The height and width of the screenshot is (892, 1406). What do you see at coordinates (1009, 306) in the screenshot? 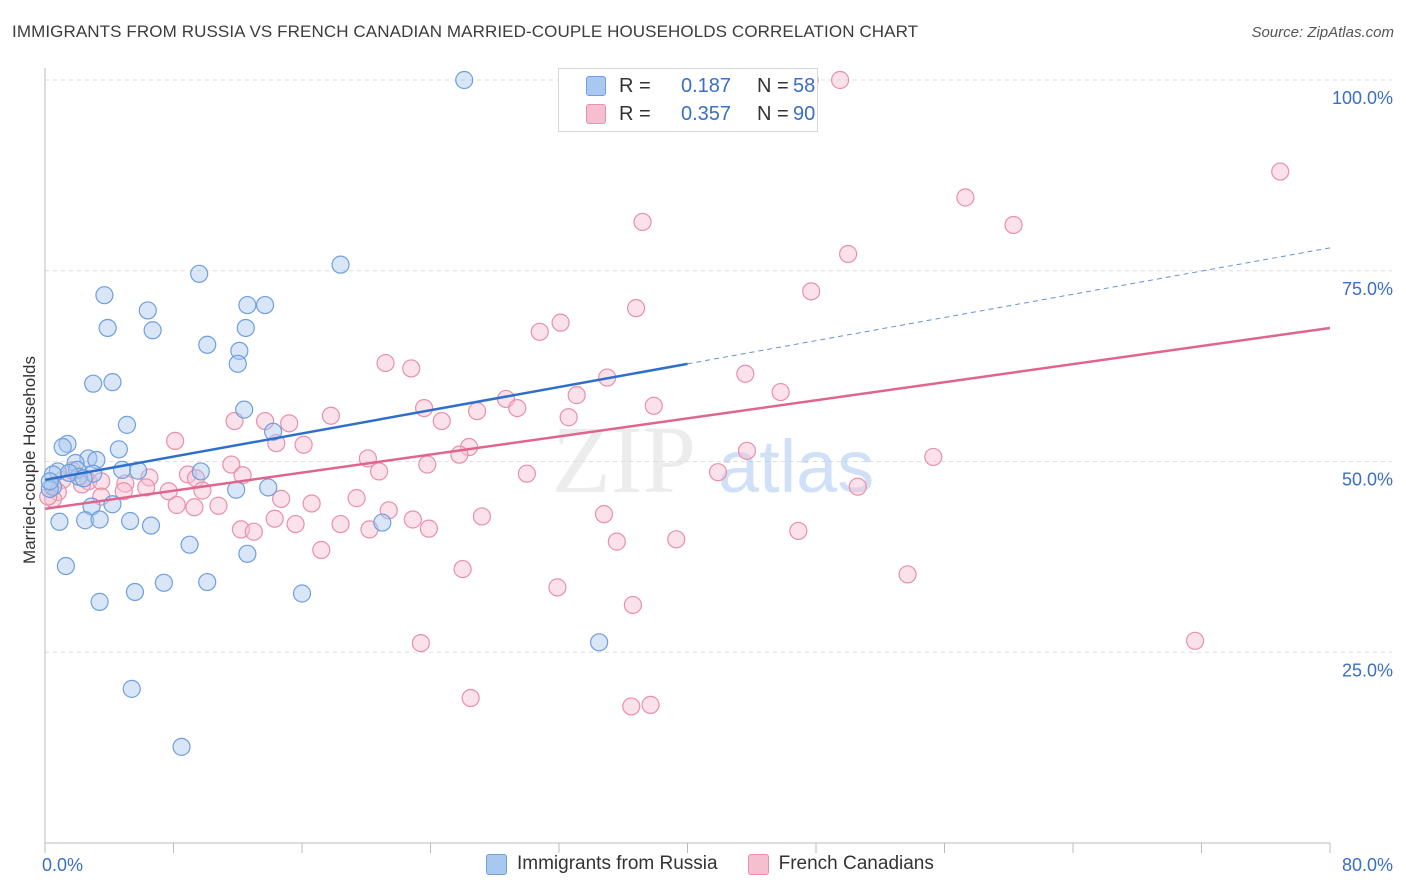
I see `trend-extension-immigrants-from-russia` at bounding box center [1009, 306].